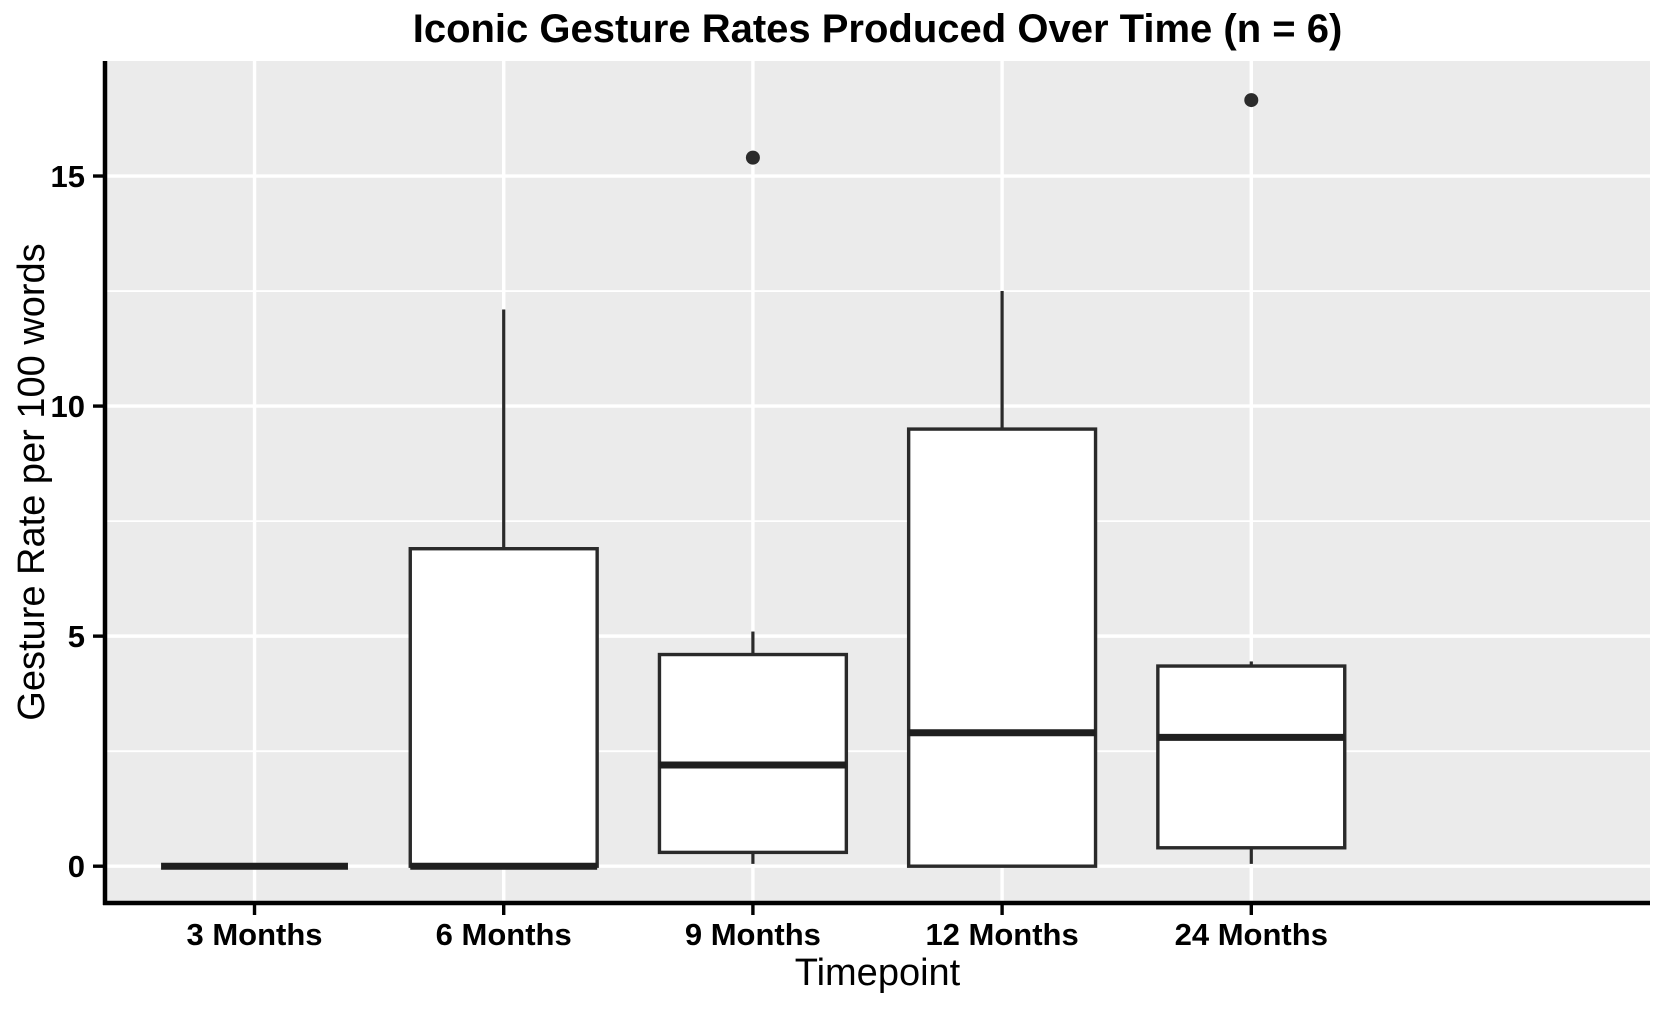 The image size is (1655, 1013). What do you see at coordinates (753, 934) in the screenshot?
I see `x-tick-label: 9 Months` at bounding box center [753, 934].